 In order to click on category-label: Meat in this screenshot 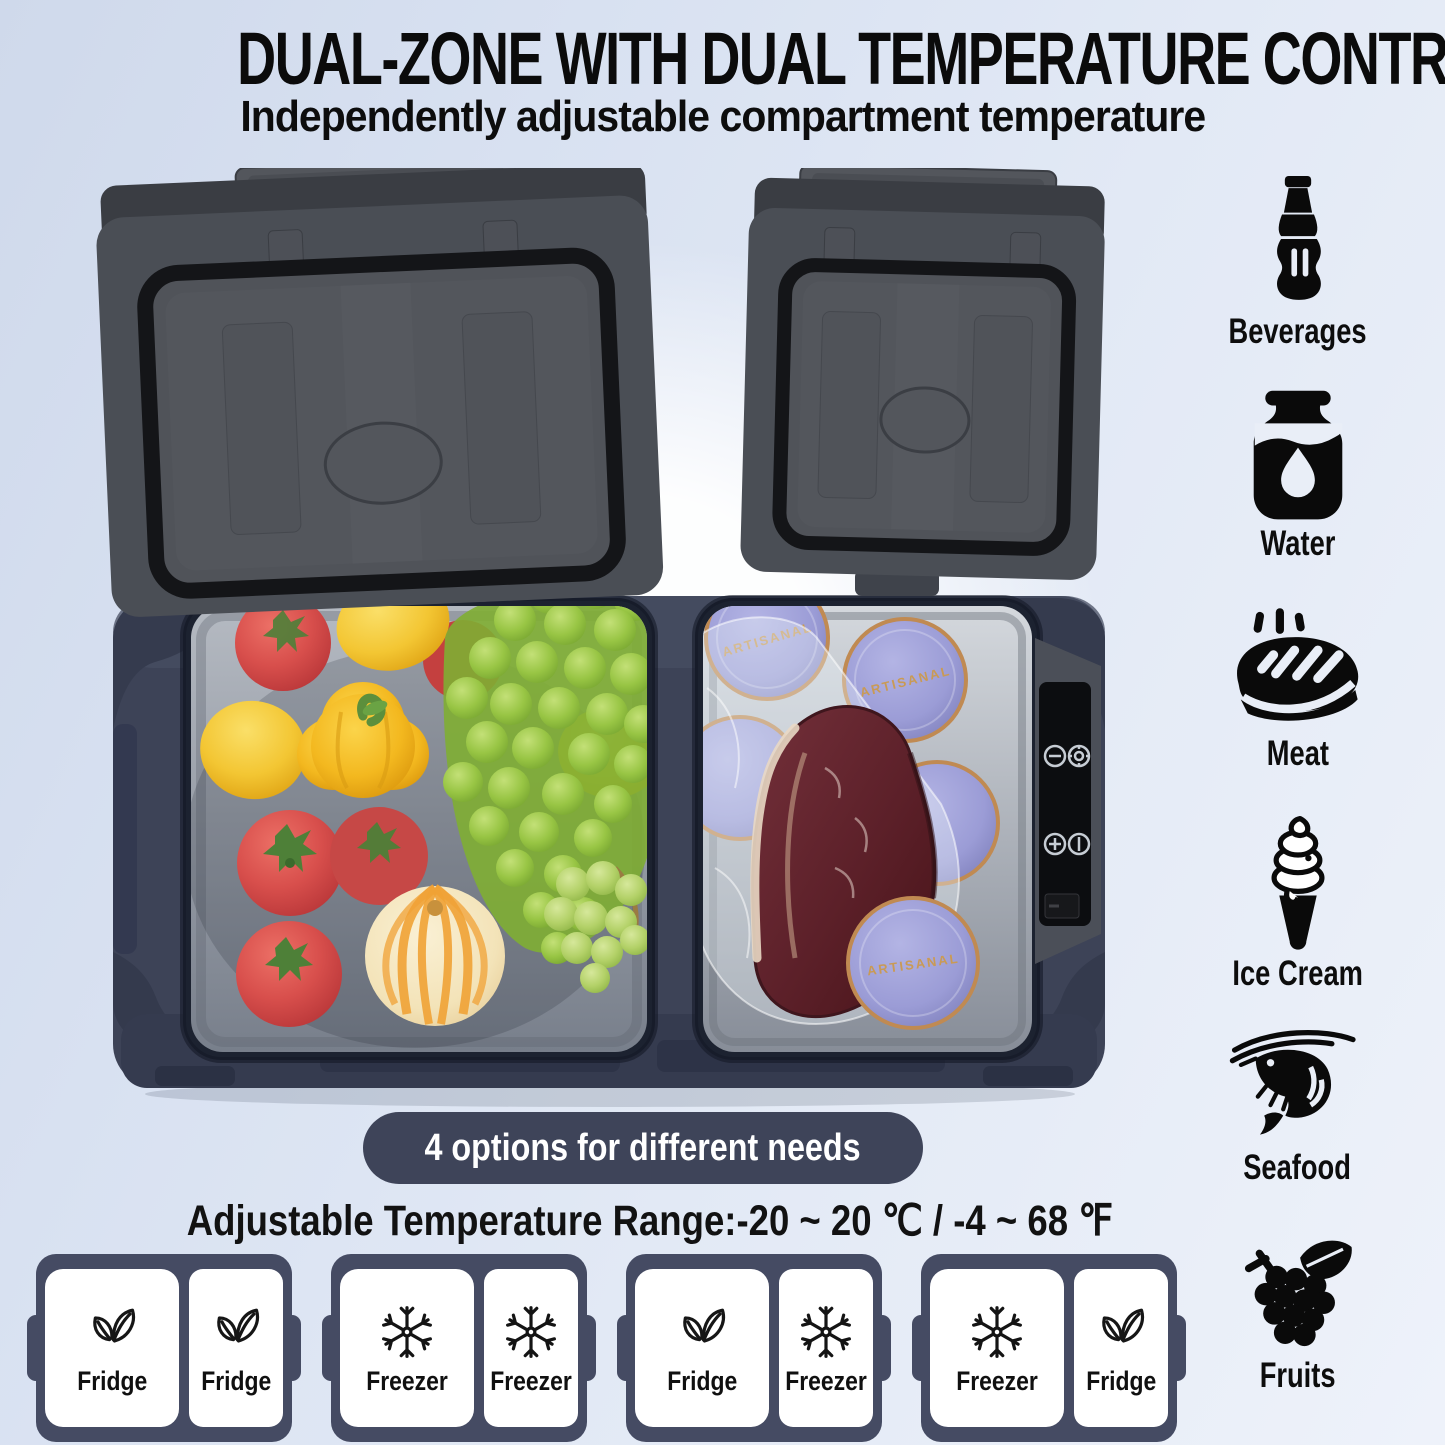, I will do `click(1297, 753)`.